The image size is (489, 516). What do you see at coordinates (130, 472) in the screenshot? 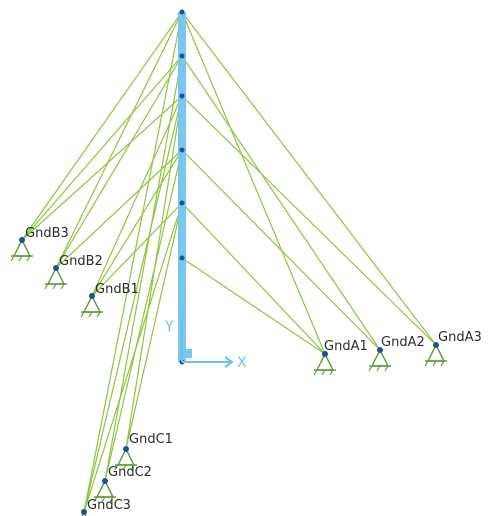
I see `ground-node-label: GndC2` at bounding box center [130, 472].